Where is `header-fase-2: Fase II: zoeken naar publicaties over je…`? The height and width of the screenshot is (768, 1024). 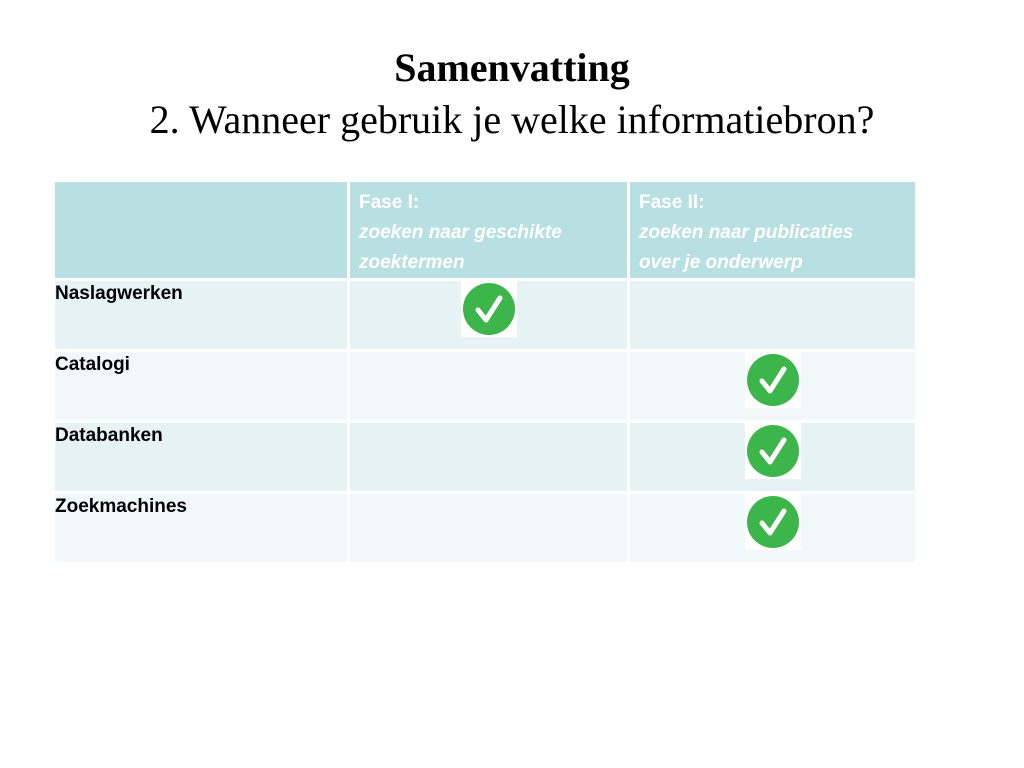
header-fase-2: Fase II: zoeken naar publicaties over je… is located at coordinates (772, 230).